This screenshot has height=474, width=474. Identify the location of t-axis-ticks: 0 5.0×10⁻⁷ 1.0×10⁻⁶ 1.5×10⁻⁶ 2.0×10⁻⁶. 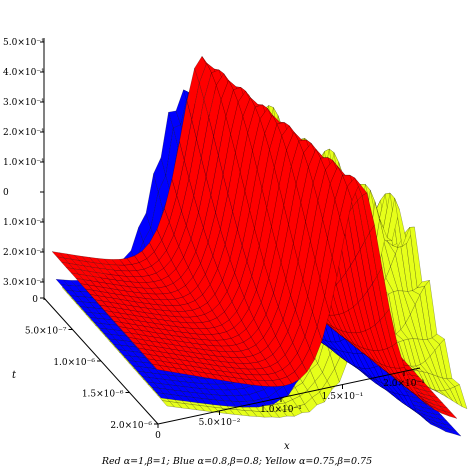
(91, 363).